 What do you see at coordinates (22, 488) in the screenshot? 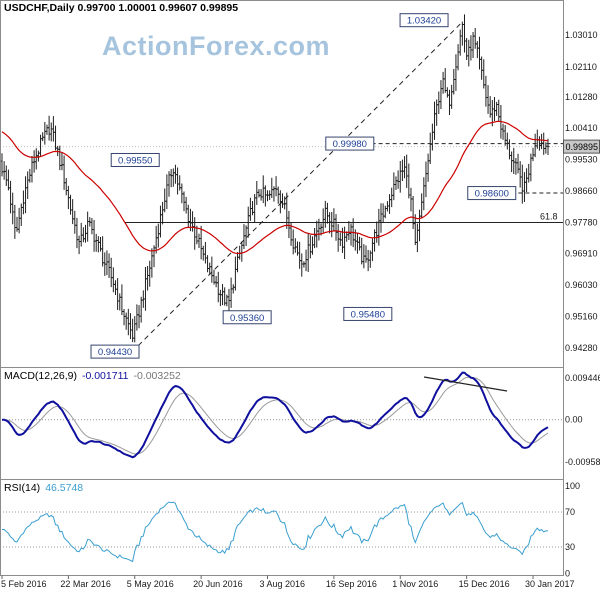
I see `rsi-indicator-name: RSI(14)` at bounding box center [22, 488].